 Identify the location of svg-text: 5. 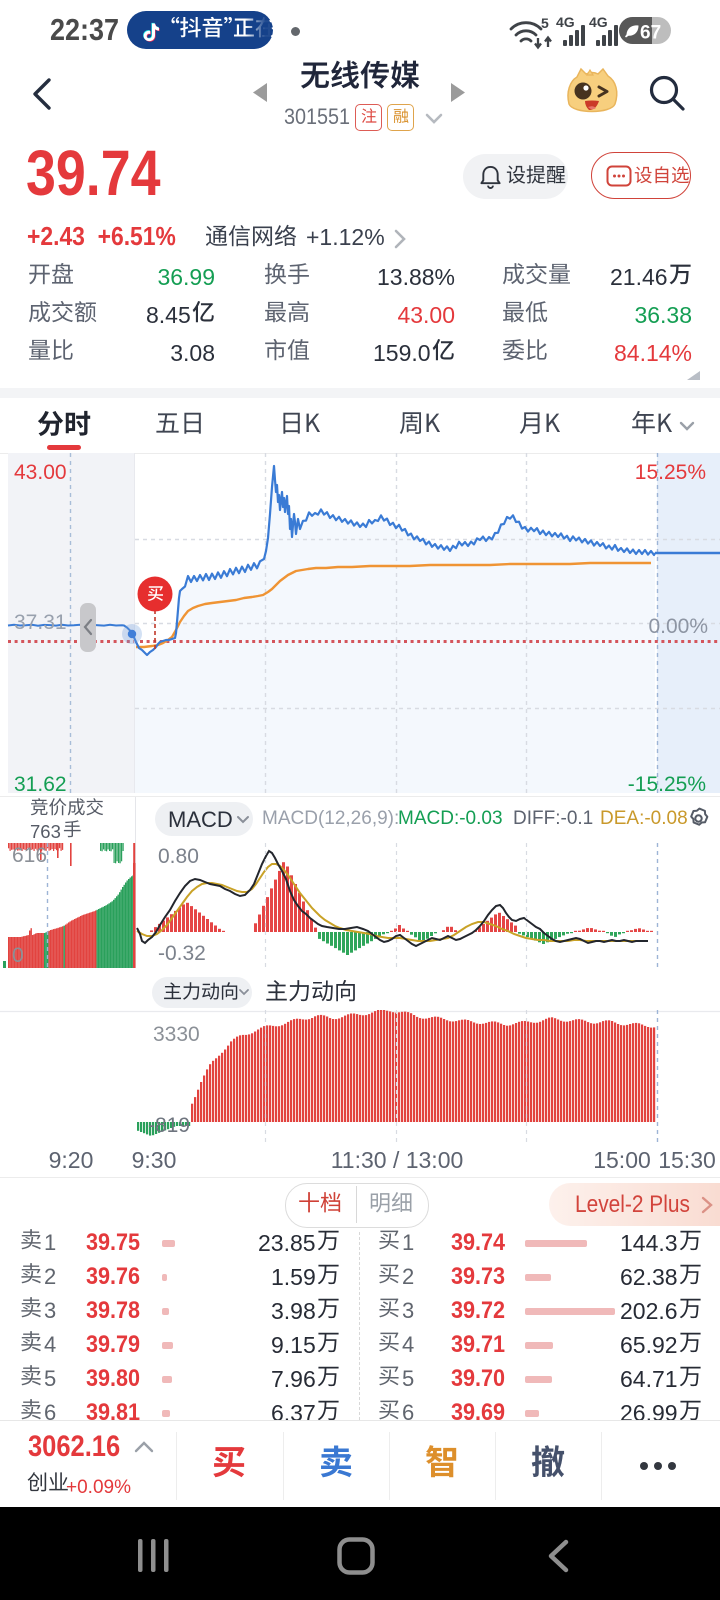
(545, 23).